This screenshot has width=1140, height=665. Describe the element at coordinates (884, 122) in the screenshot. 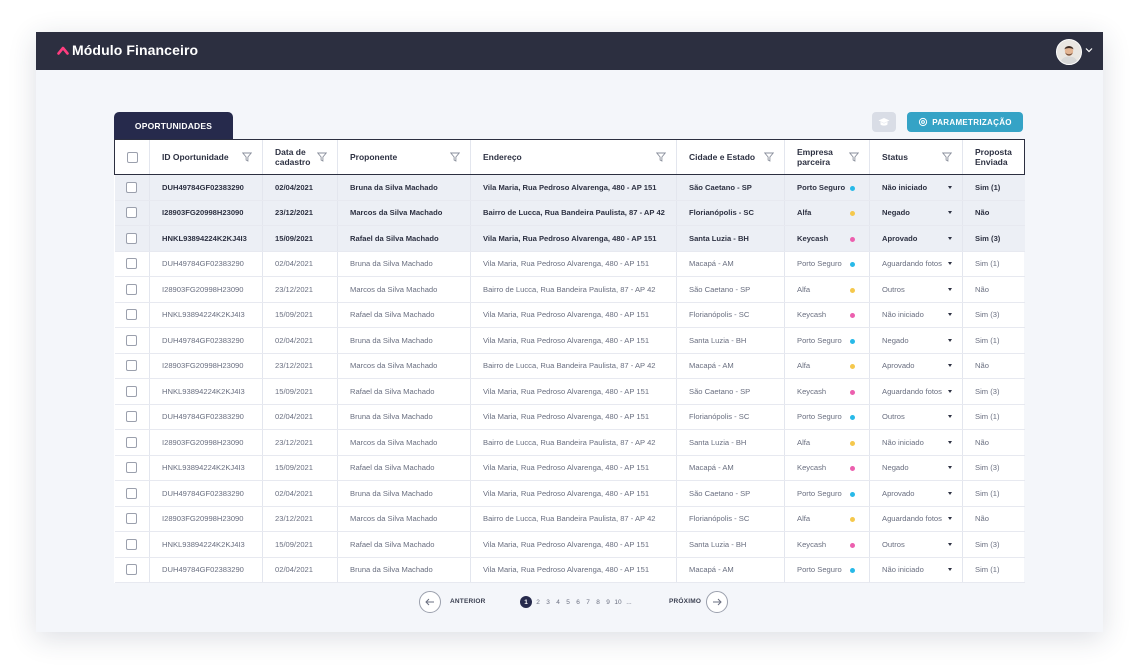

I see `graduation-cap-button` at that location.